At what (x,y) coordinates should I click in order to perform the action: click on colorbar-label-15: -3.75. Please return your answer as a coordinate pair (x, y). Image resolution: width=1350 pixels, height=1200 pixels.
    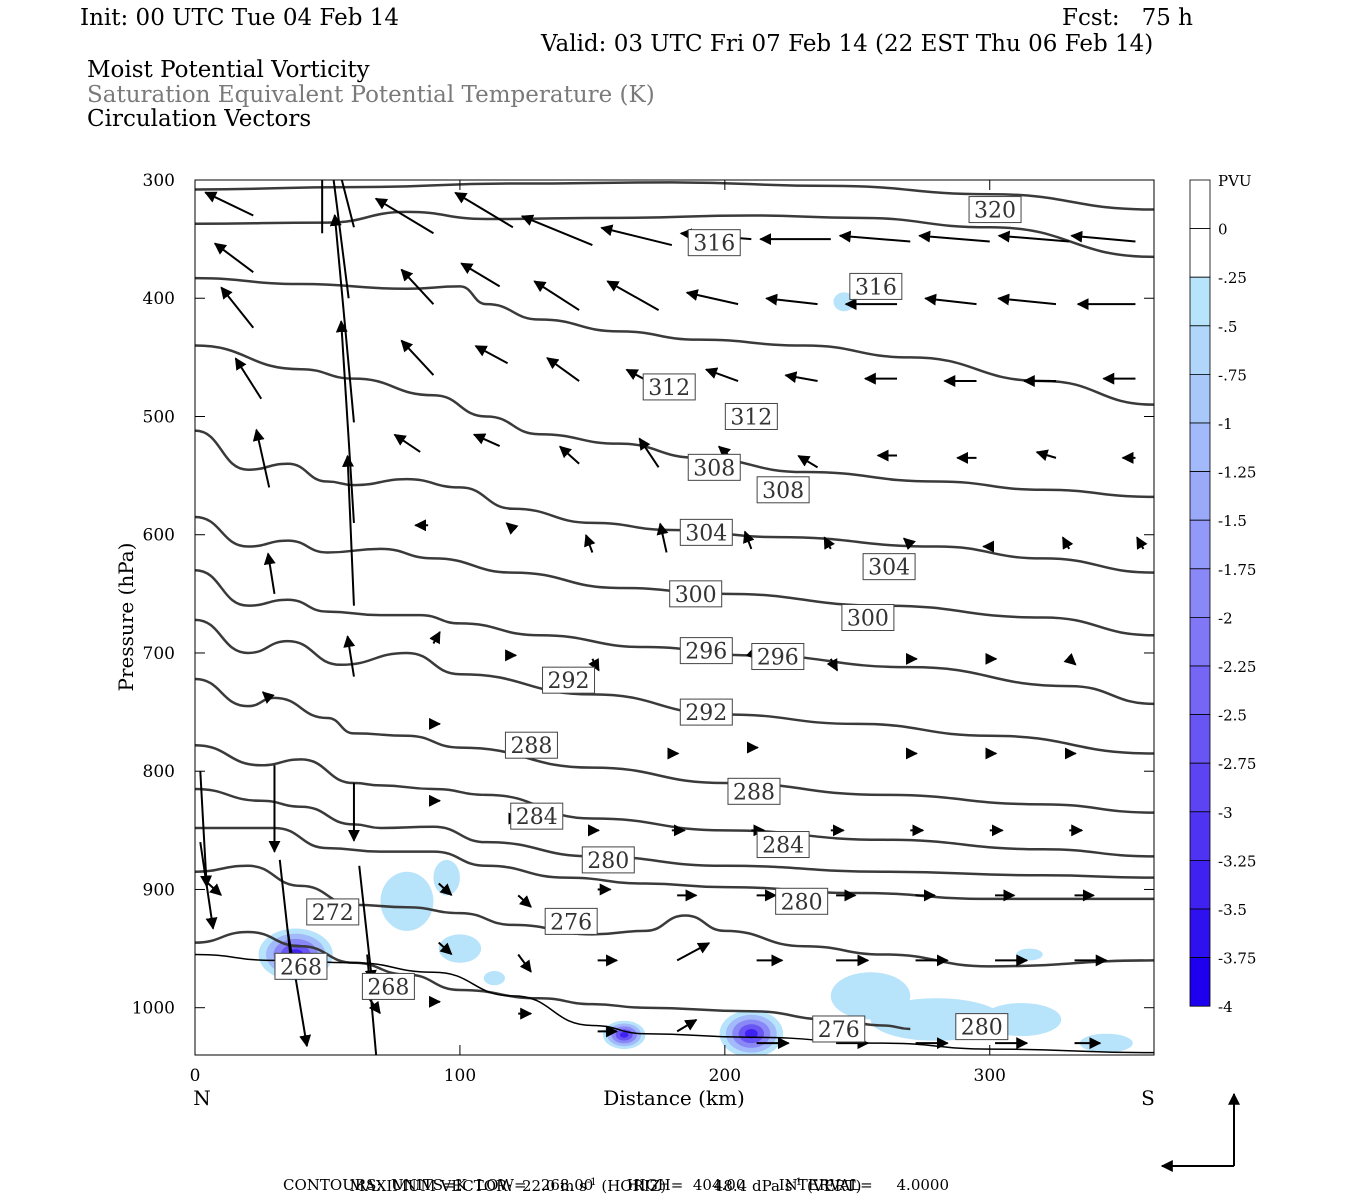
    Looking at the image, I should click on (1237, 959).